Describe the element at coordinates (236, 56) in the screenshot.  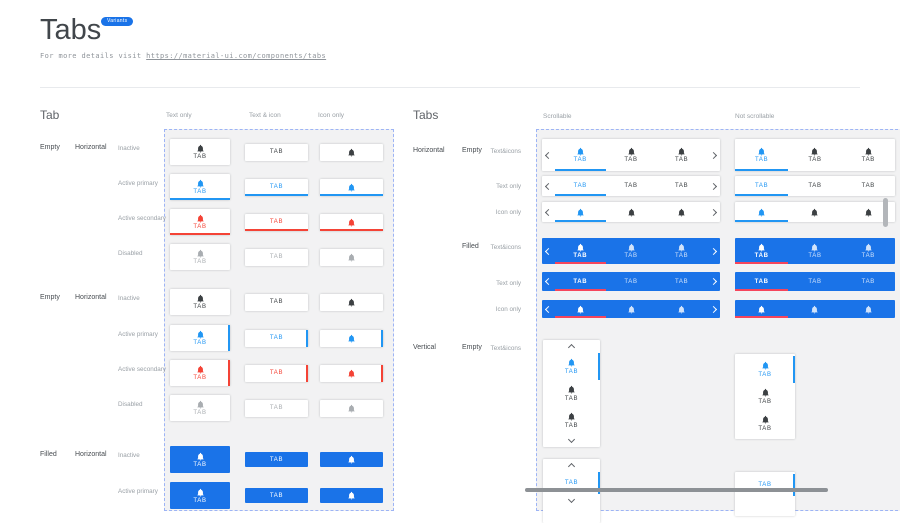
I see `subtitle-link: https://material-ui.com/components/tabs` at that location.